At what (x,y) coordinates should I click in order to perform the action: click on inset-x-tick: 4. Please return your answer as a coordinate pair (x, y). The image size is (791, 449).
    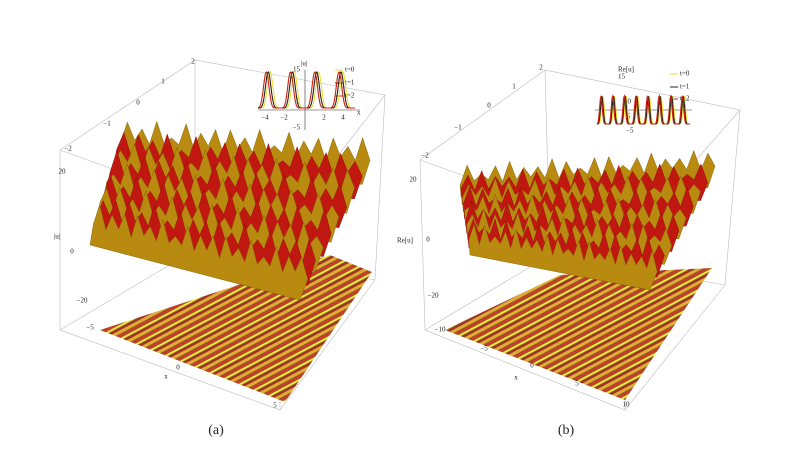
    Looking at the image, I should click on (343, 118).